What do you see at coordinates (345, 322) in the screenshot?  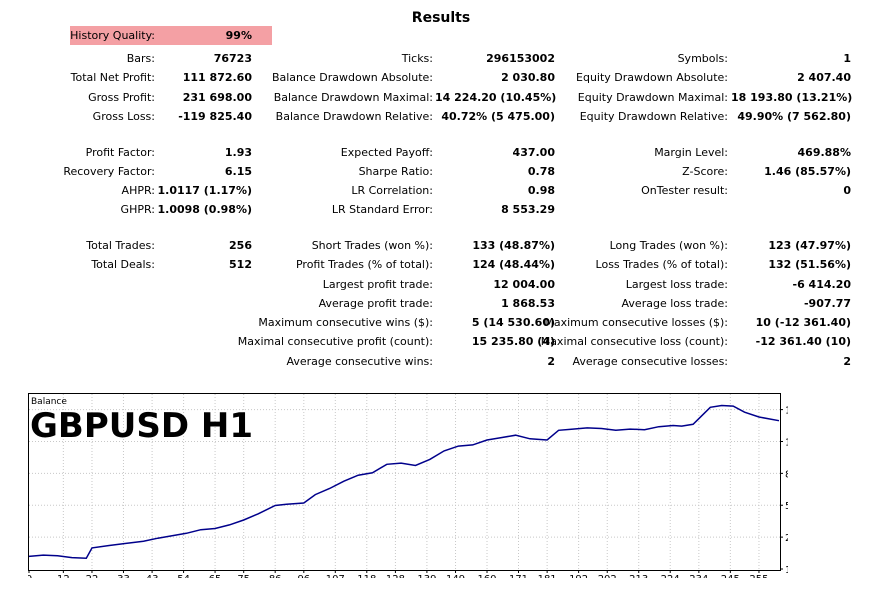 I see `stat-label: Maximum consecutive wins ($):` at bounding box center [345, 322].